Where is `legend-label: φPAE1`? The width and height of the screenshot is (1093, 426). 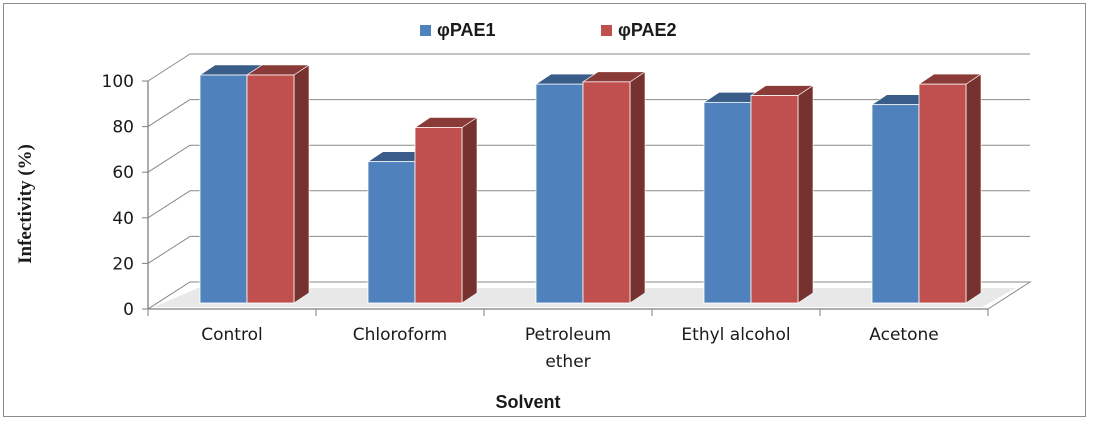 legend-label: φPAE1 is located at coordinates (466, 30).